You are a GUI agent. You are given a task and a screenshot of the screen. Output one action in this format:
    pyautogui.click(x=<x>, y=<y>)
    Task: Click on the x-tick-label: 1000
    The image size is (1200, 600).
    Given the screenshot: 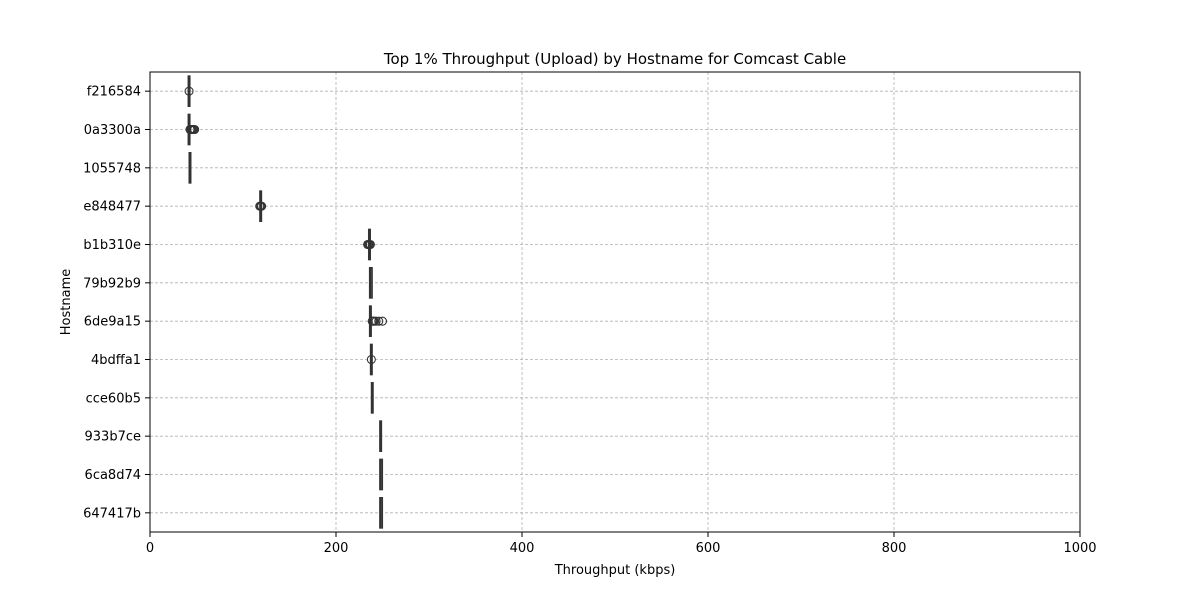 What is the action you would take?
    pyautogui.click(x=1079, y=548)
    